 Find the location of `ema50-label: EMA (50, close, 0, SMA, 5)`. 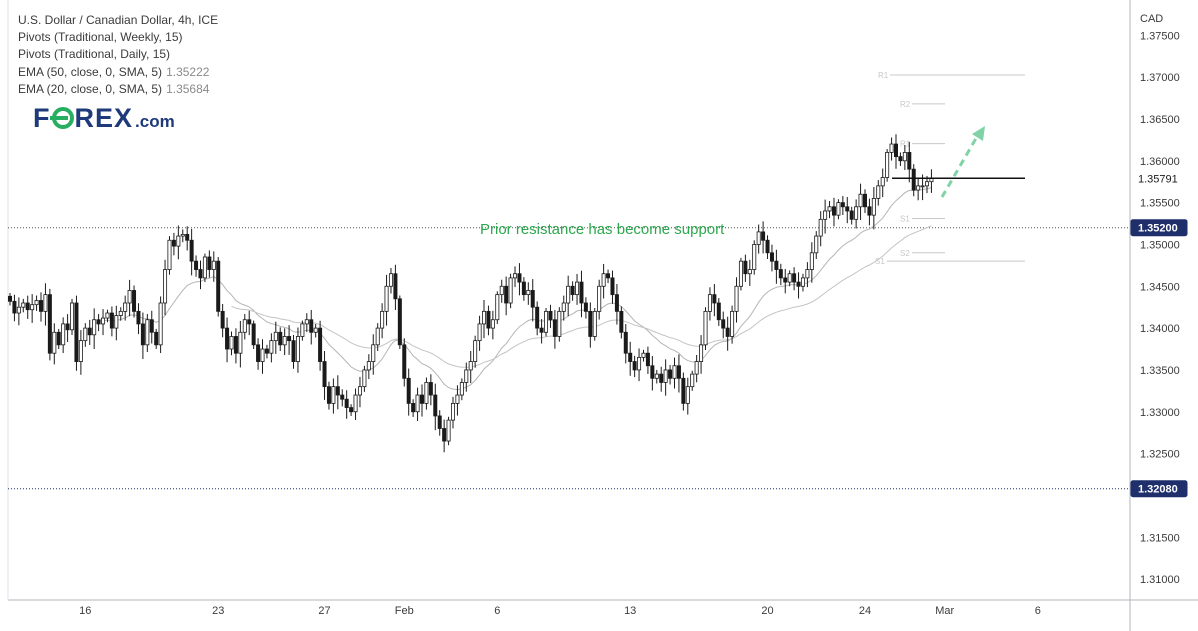

ema50-label: EMA (50, close, 0, SMA, 5) is located at coordinates (90, 71).